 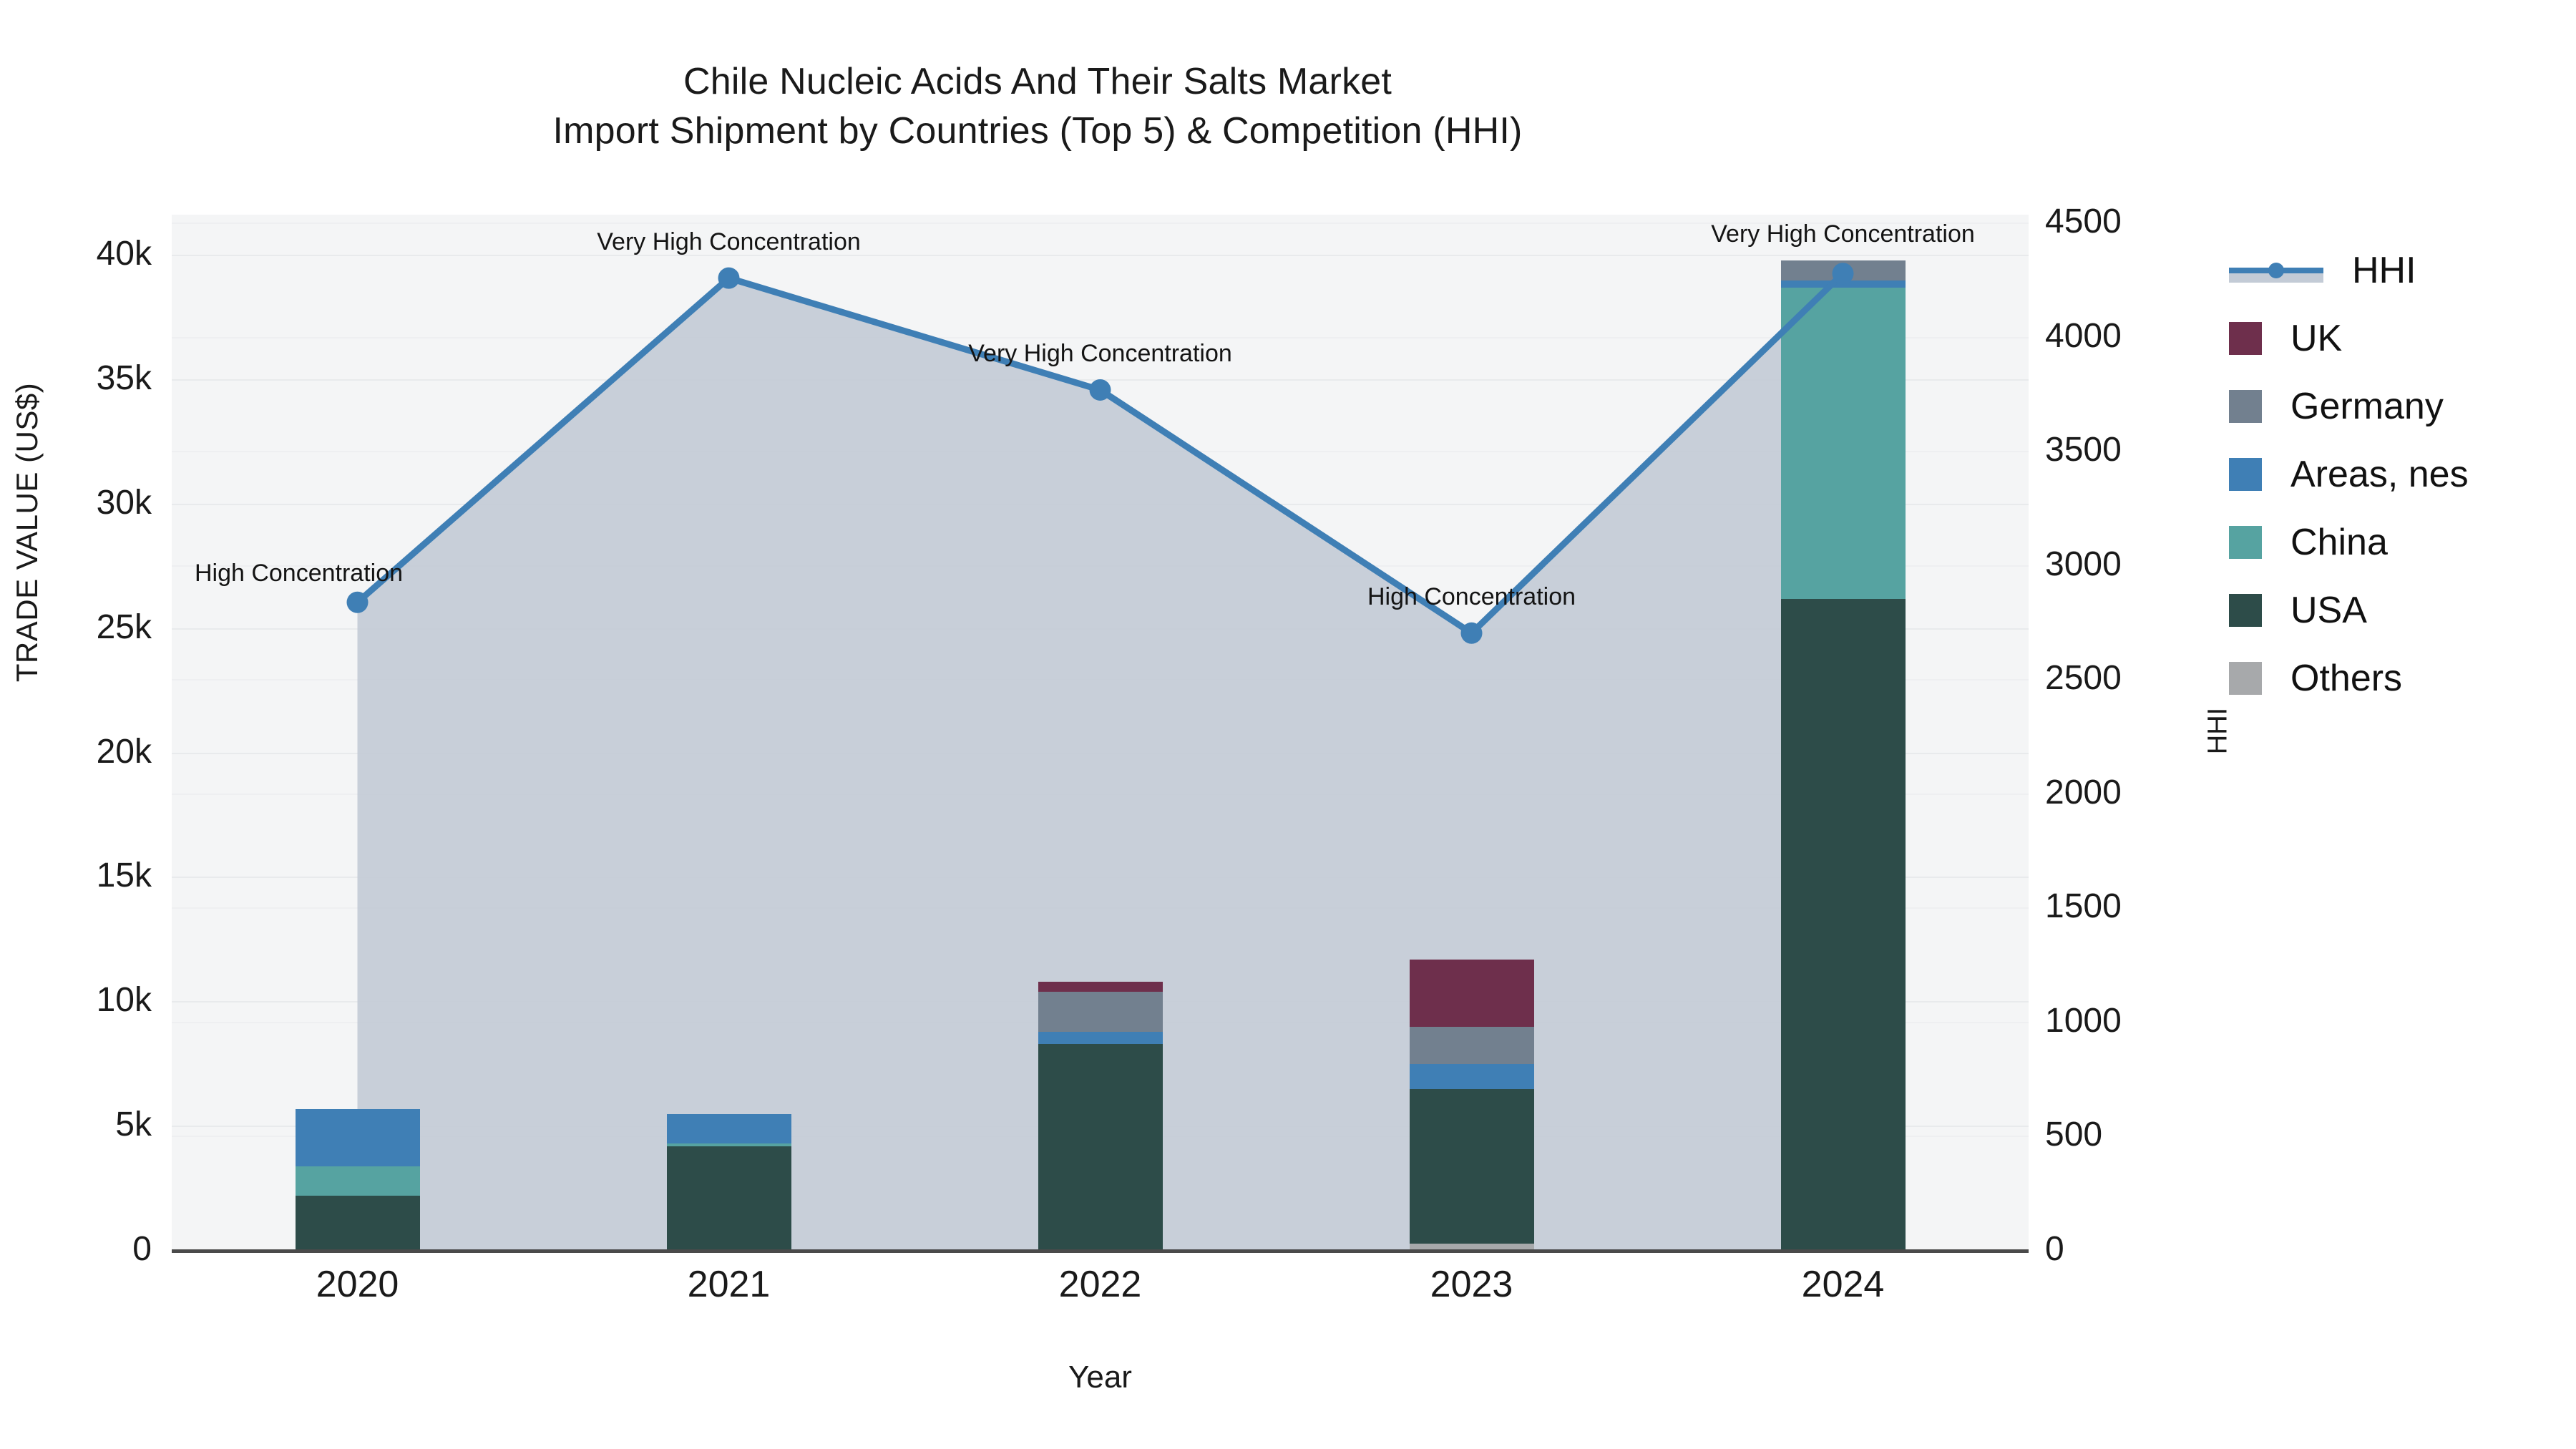 What do you see at coordinates (124, 752) in the screenshot?
I see `y-tick-left: 20k` at bounding box center [124, 752].